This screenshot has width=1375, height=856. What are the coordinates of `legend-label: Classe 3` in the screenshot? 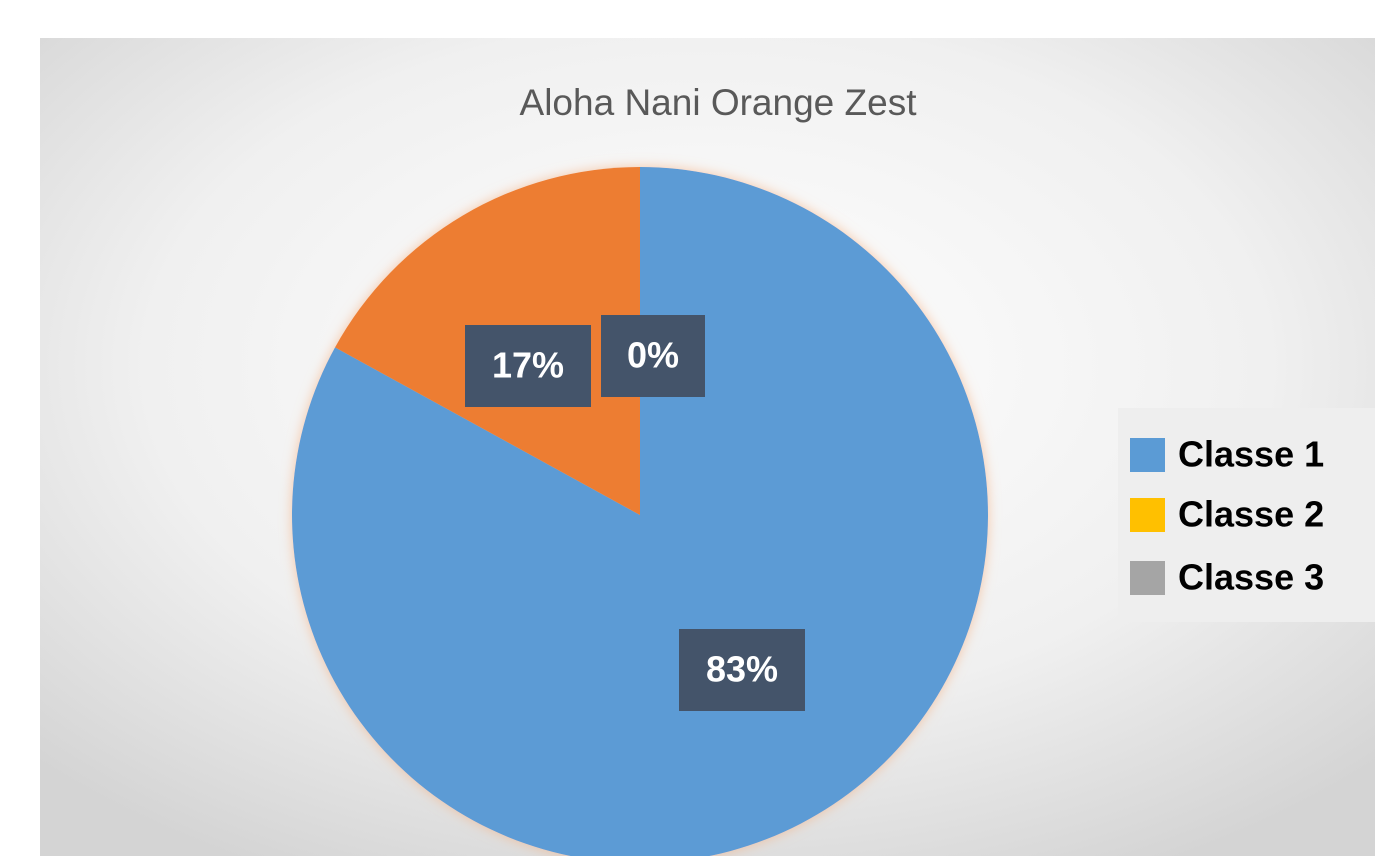 It's located at (1251, 577).